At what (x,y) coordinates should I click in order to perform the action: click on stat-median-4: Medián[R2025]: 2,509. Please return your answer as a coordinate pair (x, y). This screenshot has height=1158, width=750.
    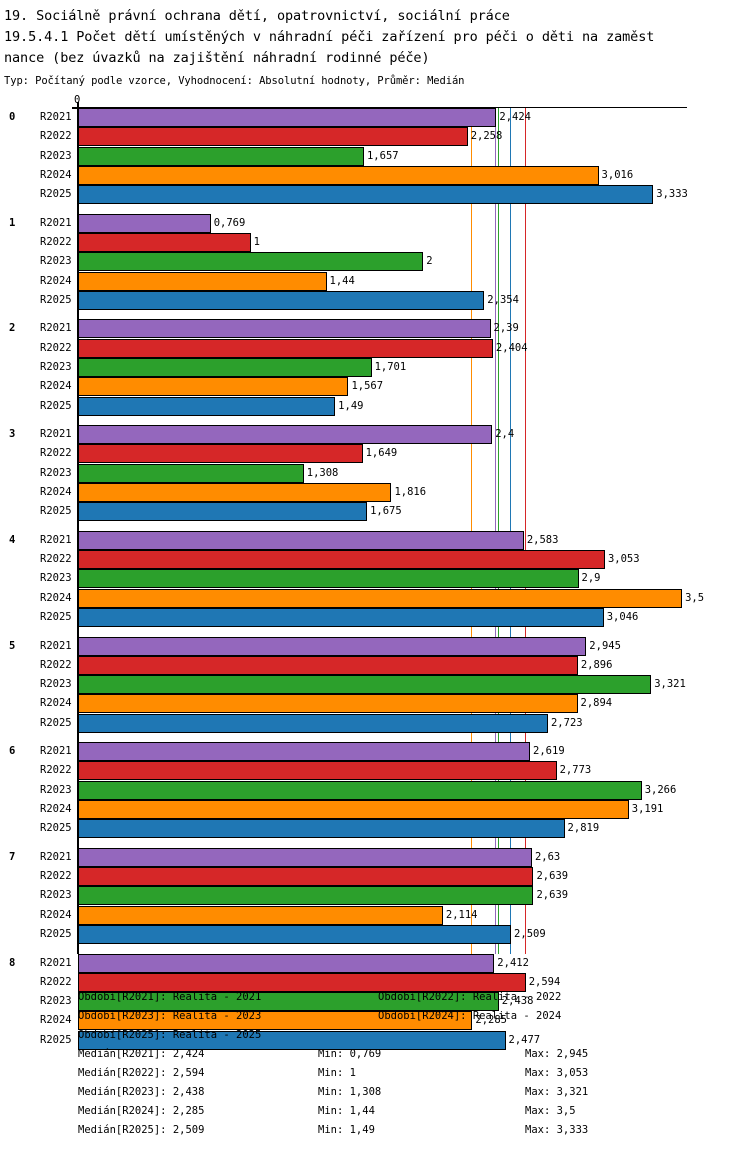
    Looking at the image, I should click on (141, 1130).